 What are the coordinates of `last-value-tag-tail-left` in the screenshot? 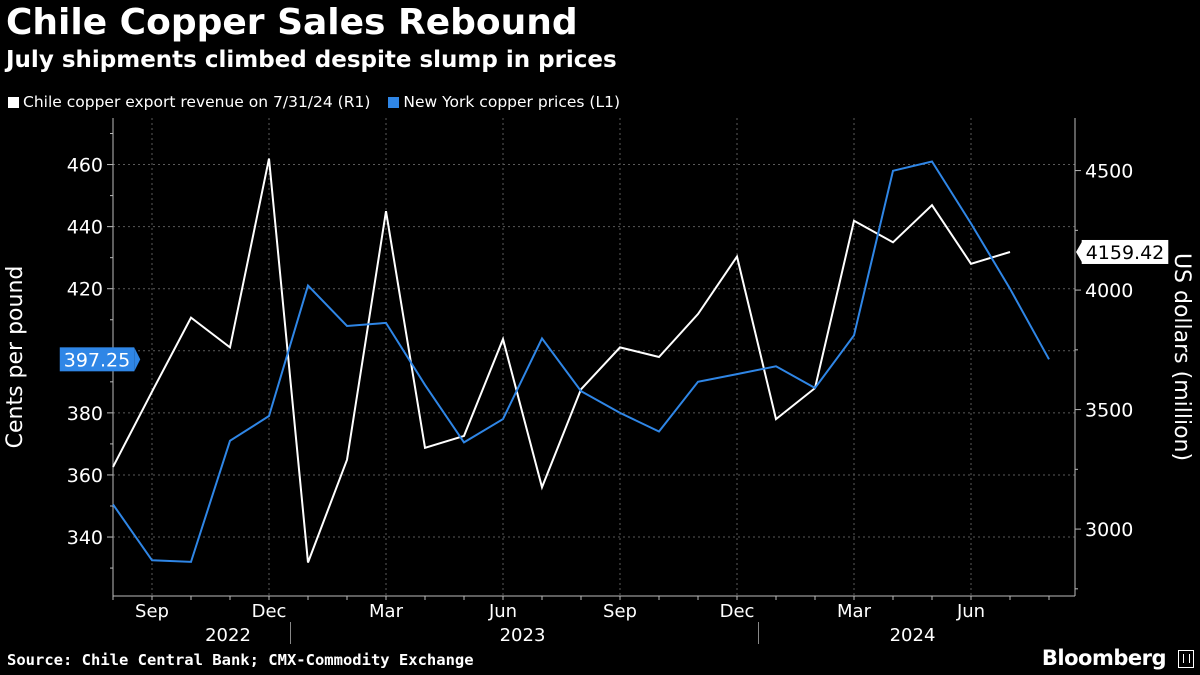 It's located at (137, 359).